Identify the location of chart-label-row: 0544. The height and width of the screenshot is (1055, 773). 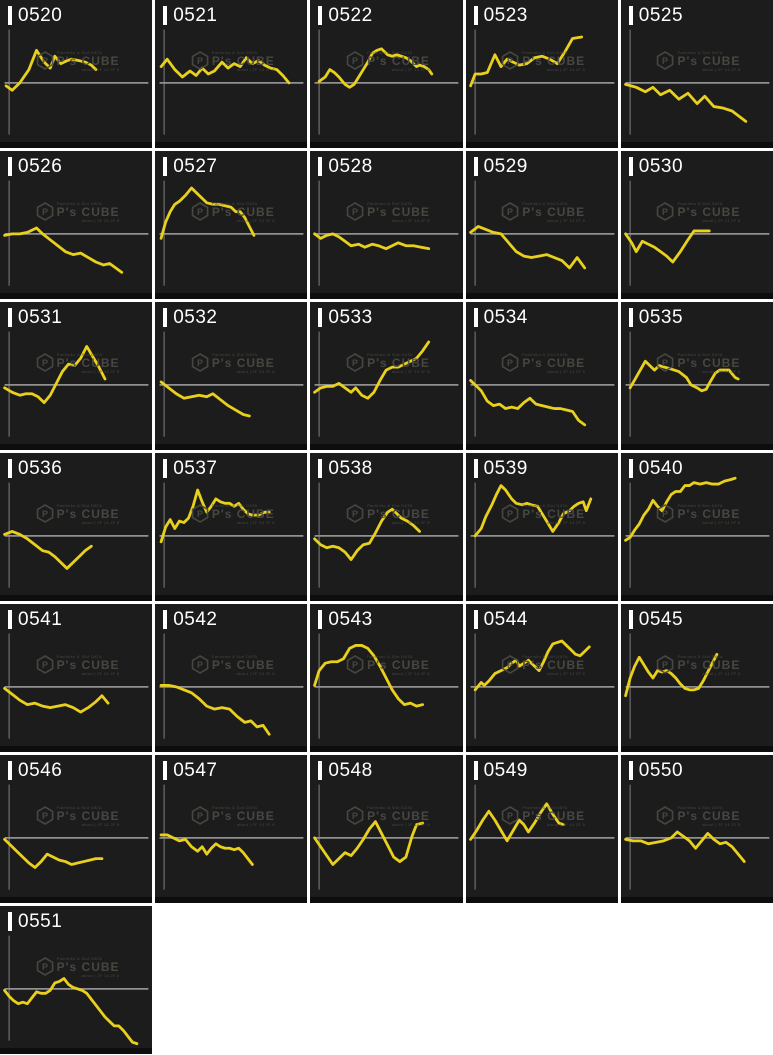
(500, 619).